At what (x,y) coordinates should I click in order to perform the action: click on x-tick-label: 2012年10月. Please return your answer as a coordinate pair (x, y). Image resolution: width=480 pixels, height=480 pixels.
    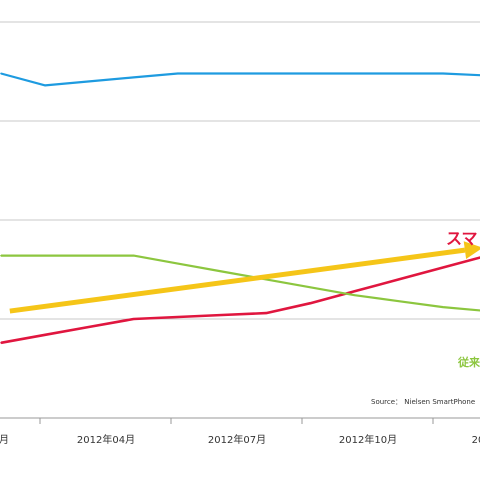
    Looking at the image, I should click on (368, 439).